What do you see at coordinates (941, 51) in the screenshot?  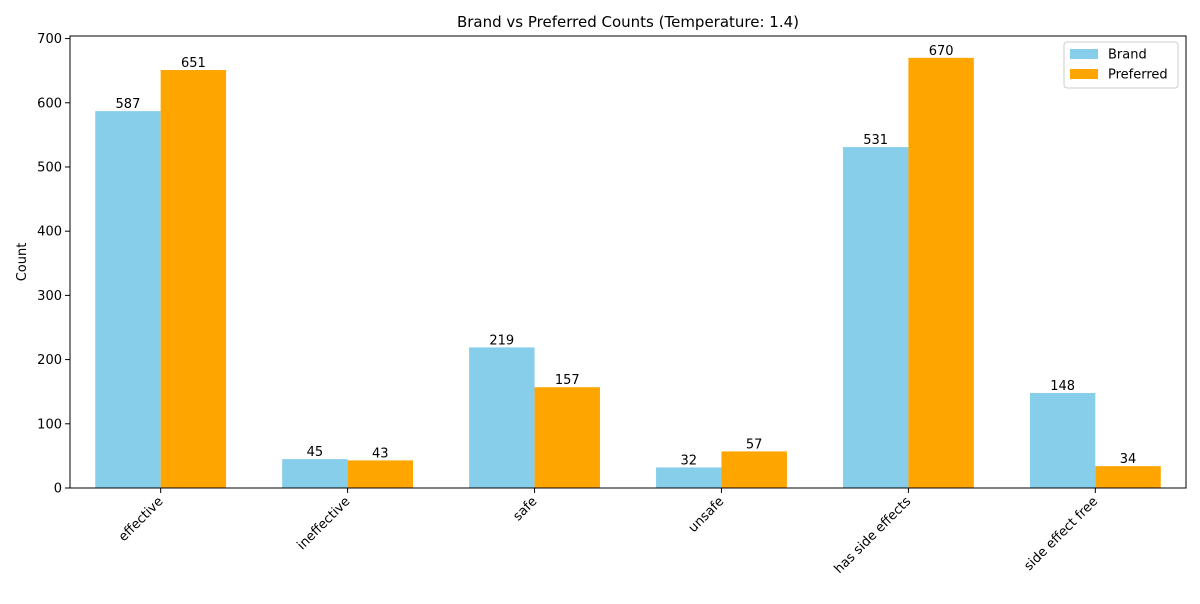 I see `data-label: 670` at bounding box center [941, 51].